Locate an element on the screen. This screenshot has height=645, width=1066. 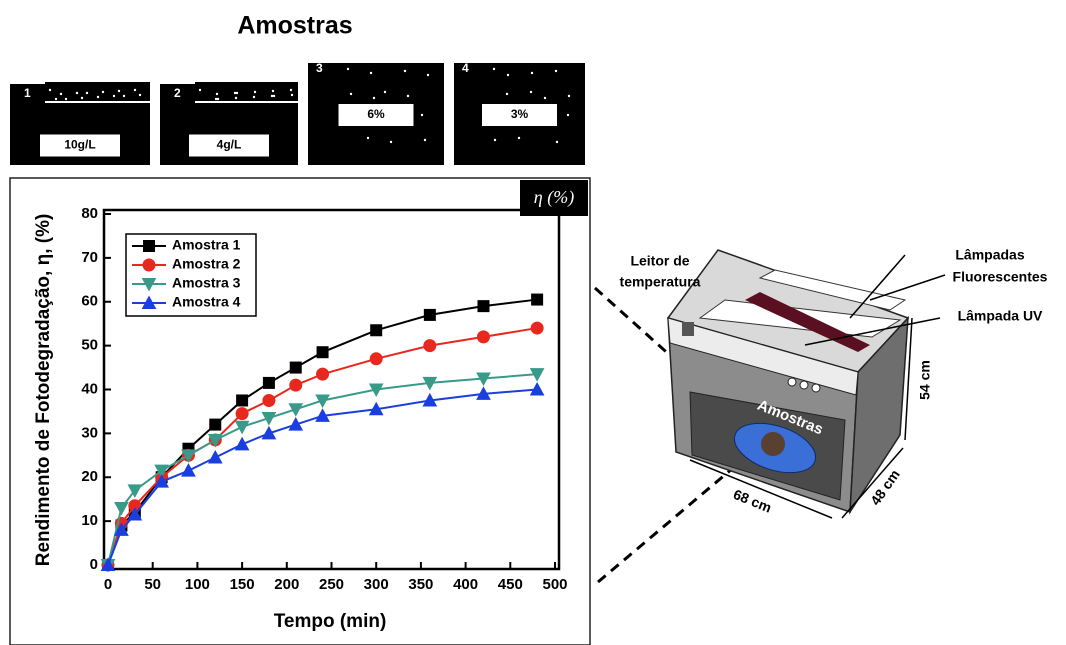
x-tick-label: 50 is located at coordinates (152, 584).